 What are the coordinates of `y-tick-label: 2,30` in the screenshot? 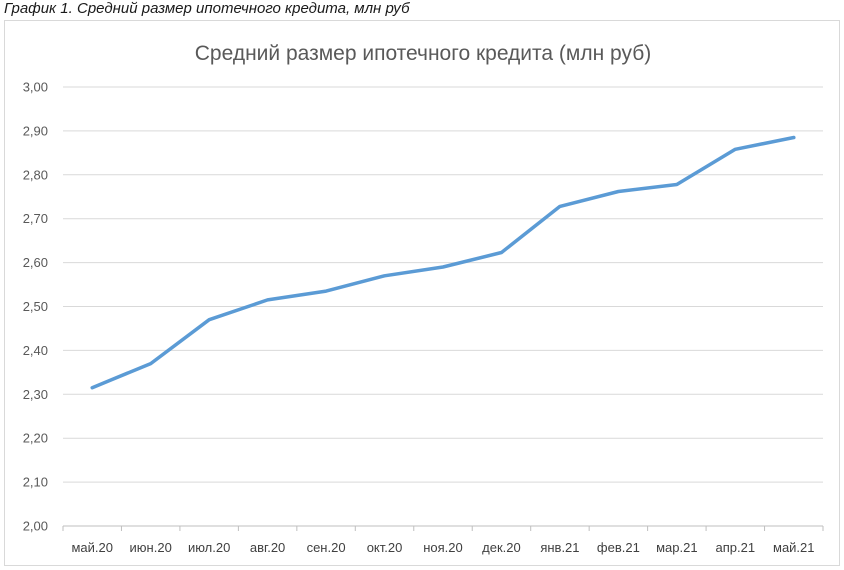 It's located at (35, 394).